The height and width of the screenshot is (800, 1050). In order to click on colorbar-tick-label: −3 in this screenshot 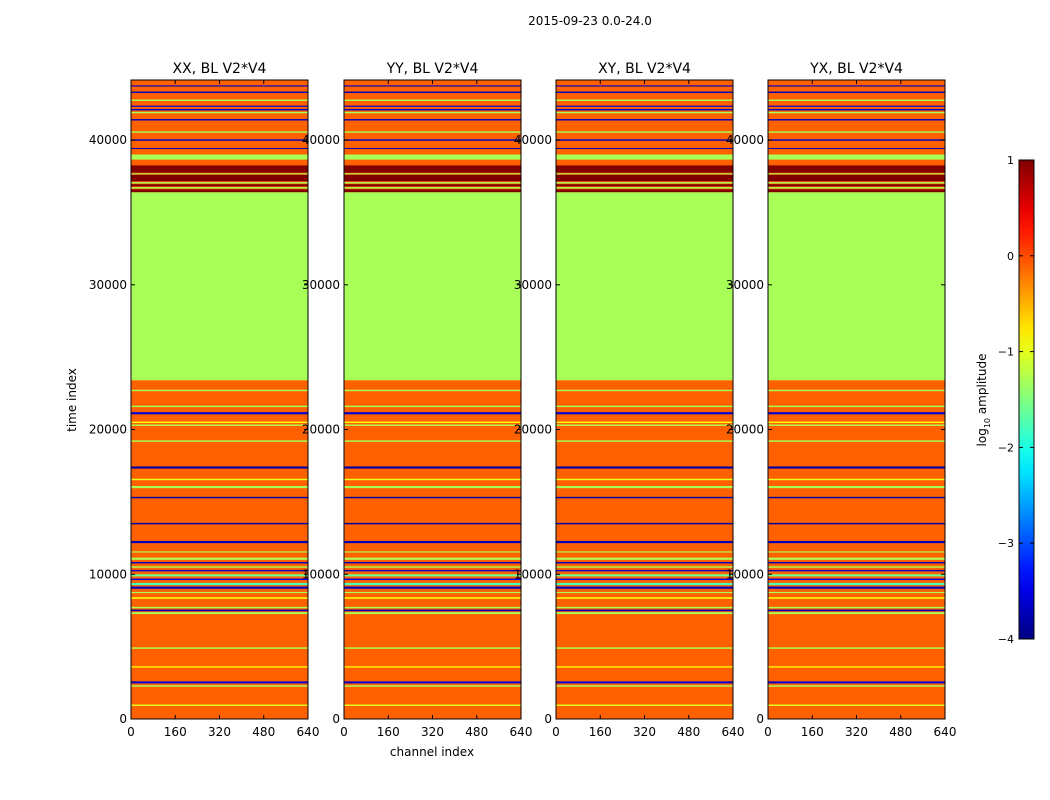, I will do `click(1006, 543)`.